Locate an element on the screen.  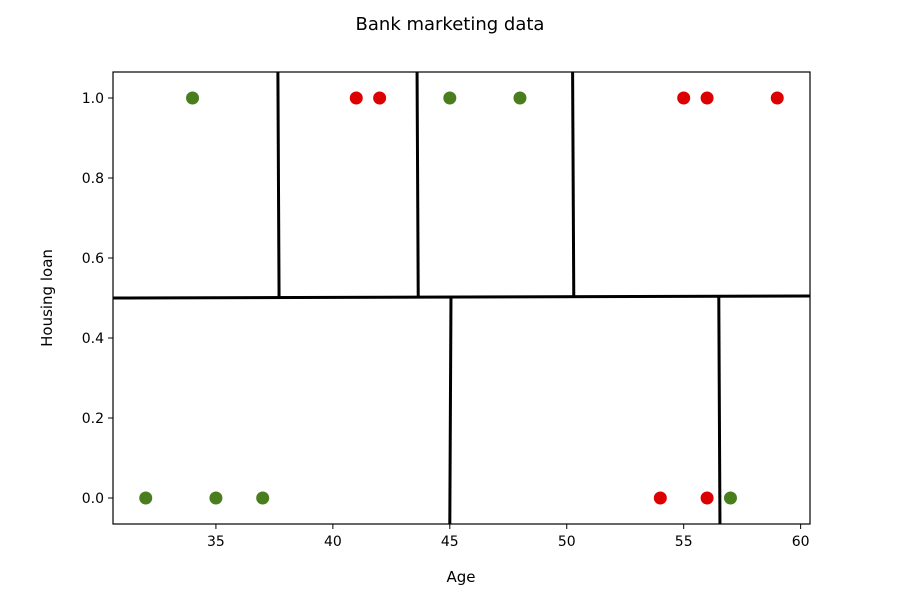
x-tick-label: 35 is located at coordinates (216, 542).